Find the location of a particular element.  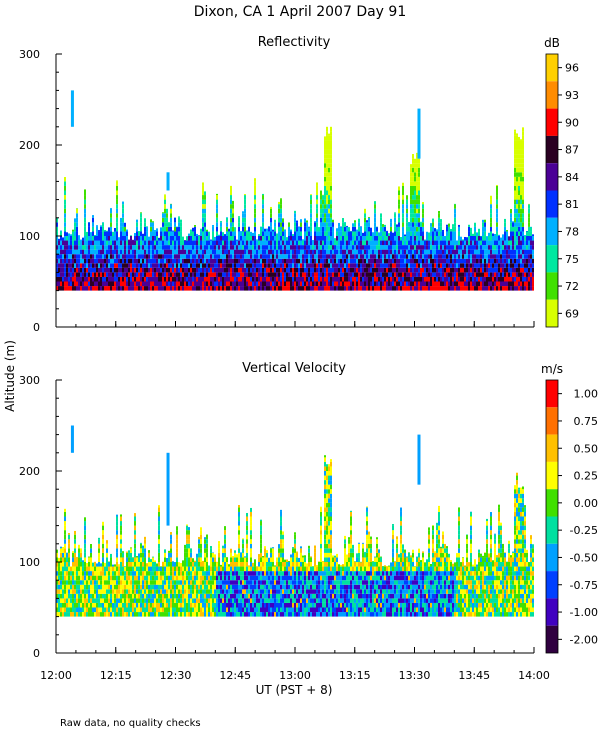

x-tick-label: 12:15 is located at coordinates (116, 675).